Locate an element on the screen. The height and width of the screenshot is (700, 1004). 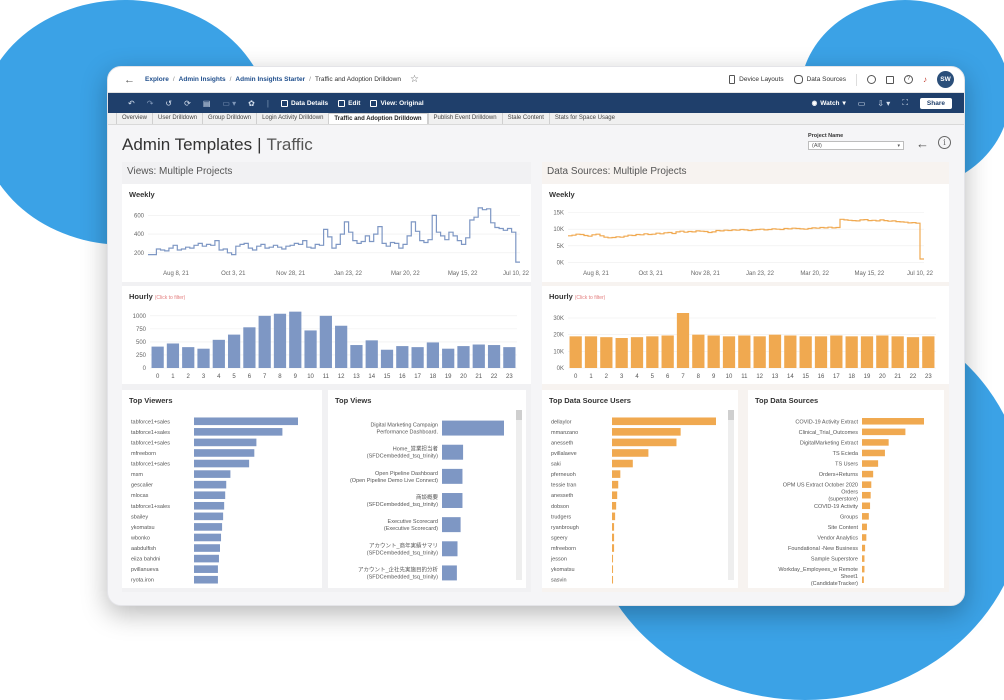
bar-label: Vendor Analytics is located at coordinates (837, 538).